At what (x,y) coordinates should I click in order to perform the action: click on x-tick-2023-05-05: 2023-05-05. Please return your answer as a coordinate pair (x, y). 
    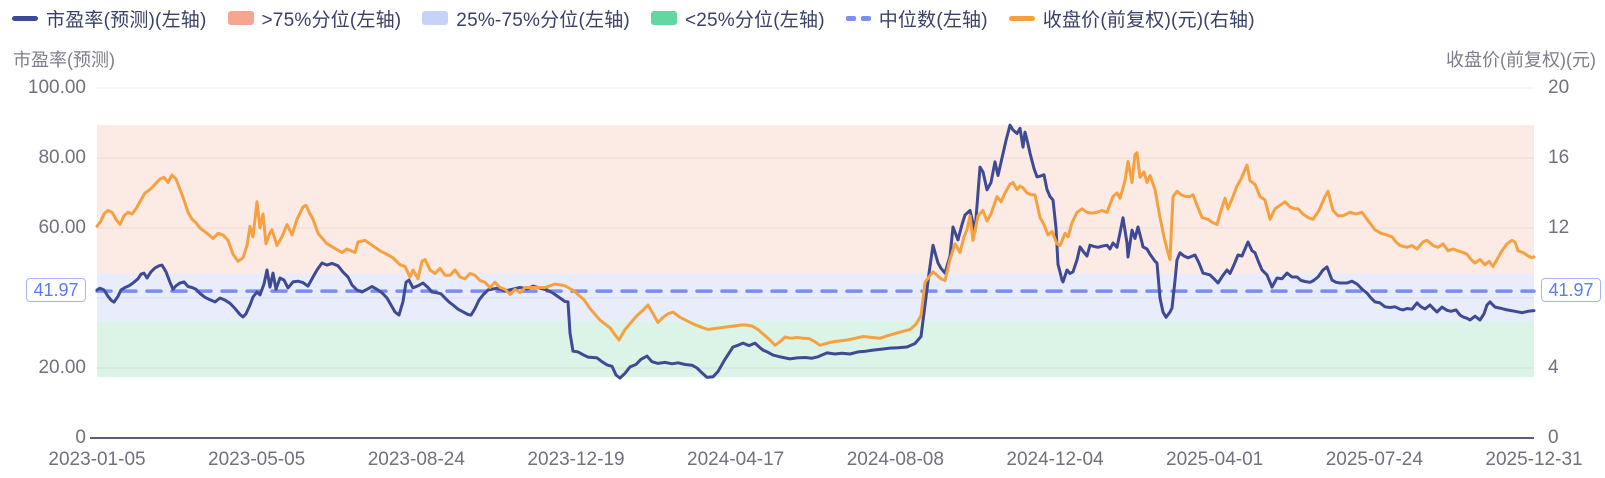
    Looking at the image, I should click on (257, 459).